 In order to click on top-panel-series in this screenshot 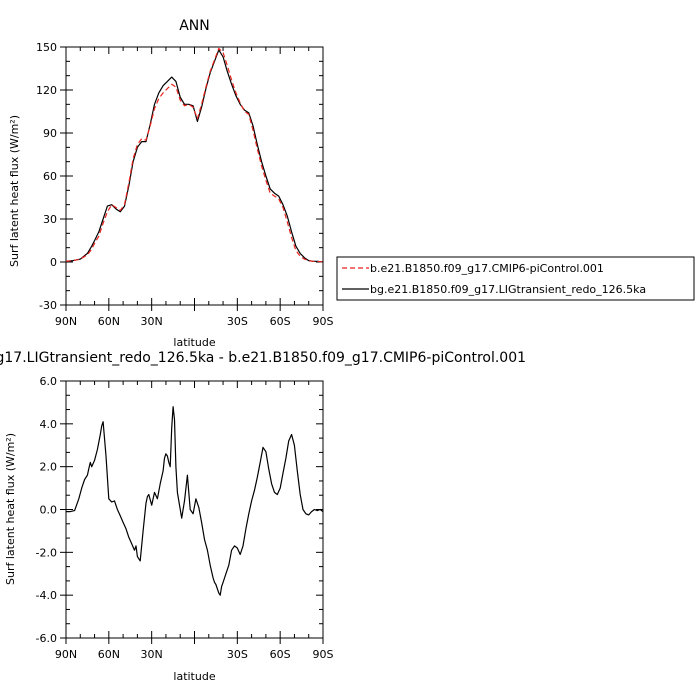, I will do `click(194, 155)`.